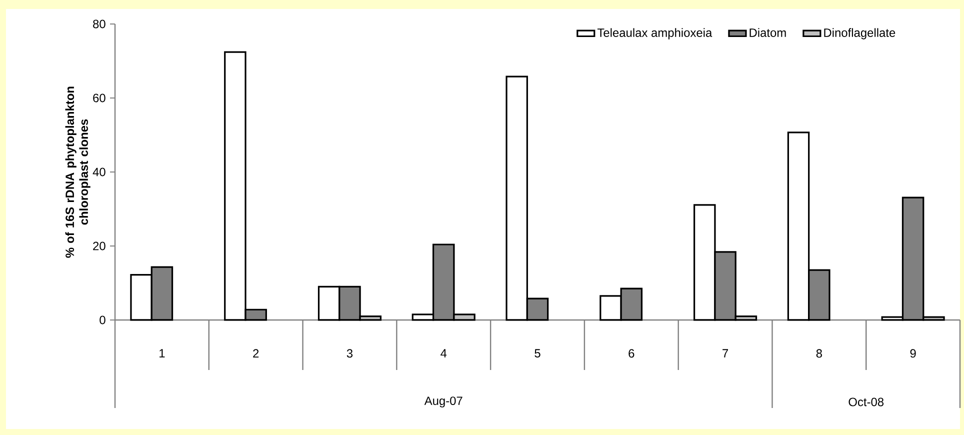 This screenshot has width=964, height=435. Describe the element at coordinates (349, 353) in the screenshot. I see `x-tick-label: 3` at that location.